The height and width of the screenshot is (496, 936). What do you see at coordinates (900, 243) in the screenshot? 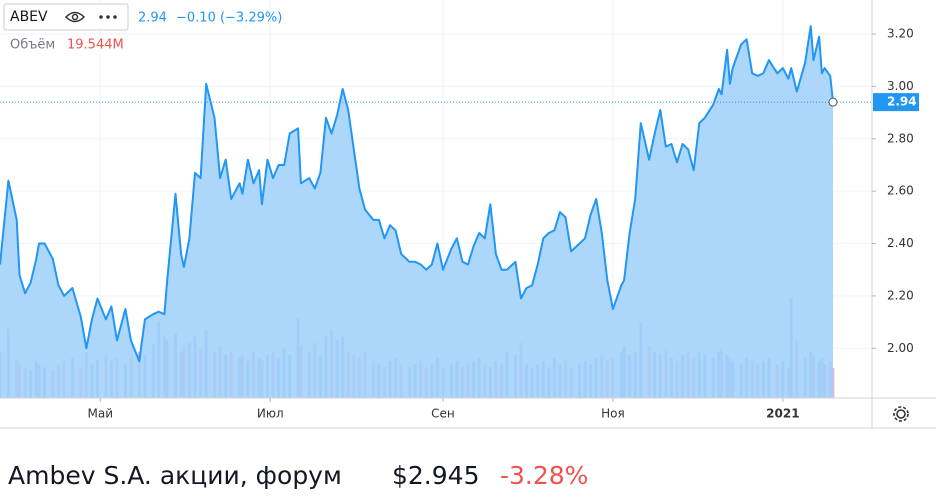
I see `y-tick-label: 2.40` at bounding box center [900, 243].